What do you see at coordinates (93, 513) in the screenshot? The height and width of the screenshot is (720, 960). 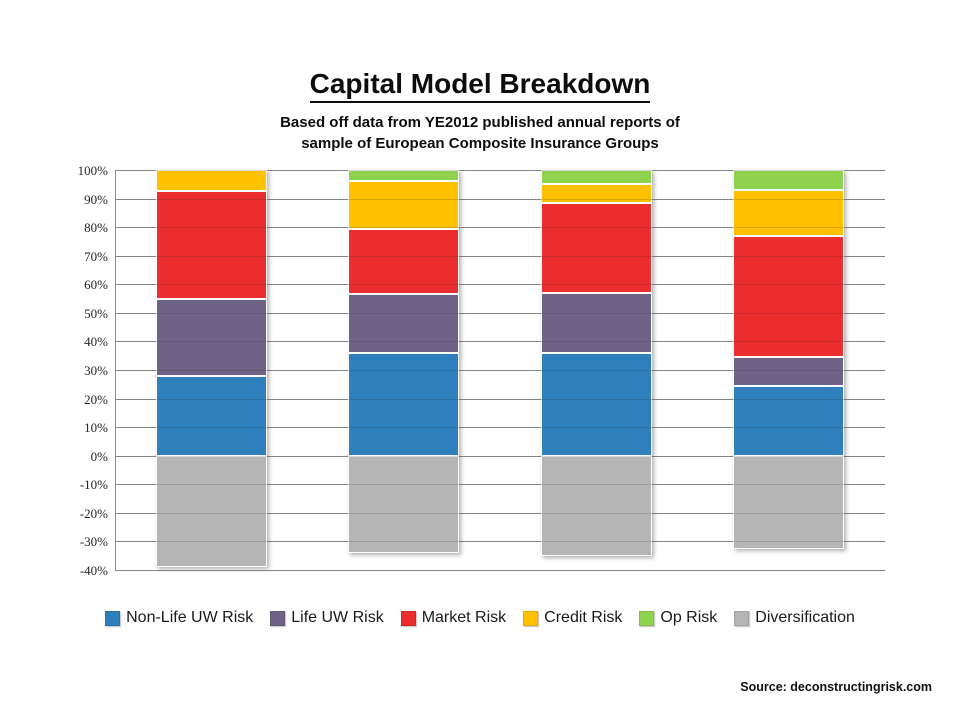 I see `y-axis-tick-label: -20%` at bounding box center [93, 513].